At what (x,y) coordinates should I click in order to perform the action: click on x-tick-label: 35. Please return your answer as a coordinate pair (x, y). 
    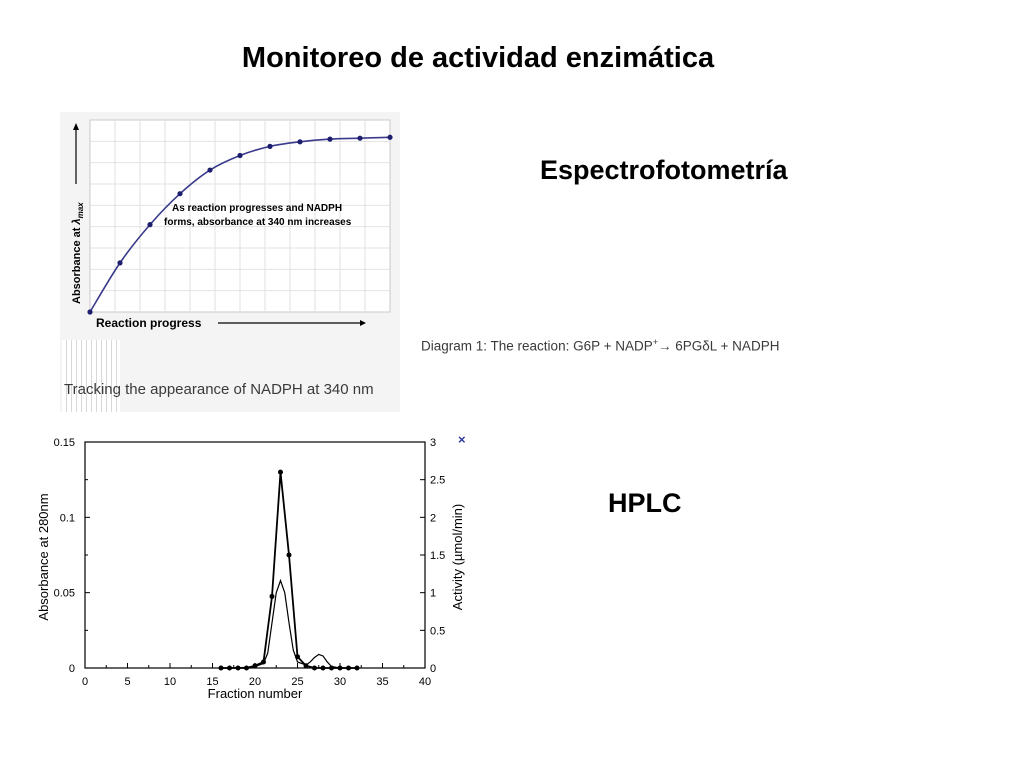
    Looking at the image, I should click on (382, 682).